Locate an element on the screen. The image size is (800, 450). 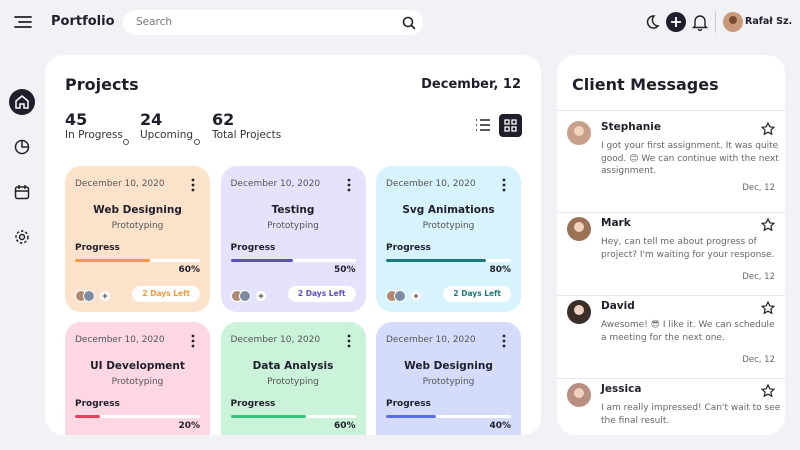
stat-value: 62 is located at coordinates (223, 119).